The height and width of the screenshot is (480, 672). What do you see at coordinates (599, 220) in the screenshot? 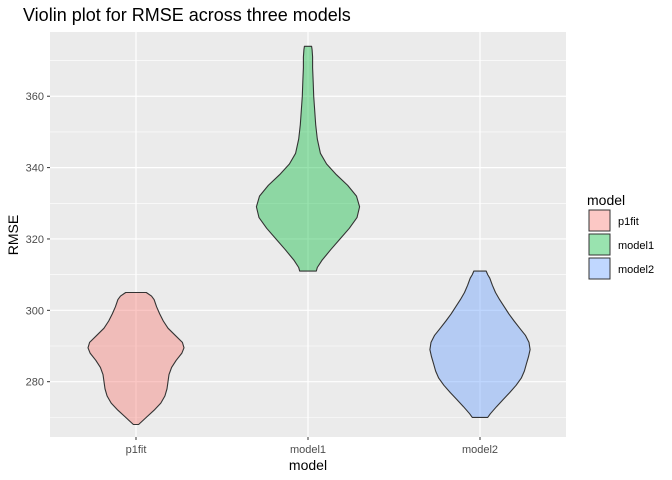
I see `legend-key-p1fit` at bounding box center [599, 220].